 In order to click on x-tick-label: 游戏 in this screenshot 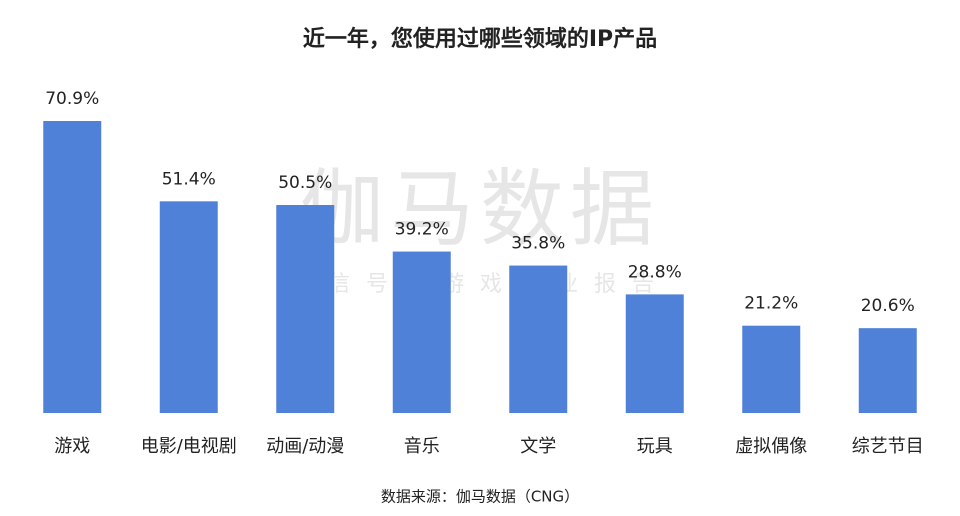, I will do `click(72, 446)`.